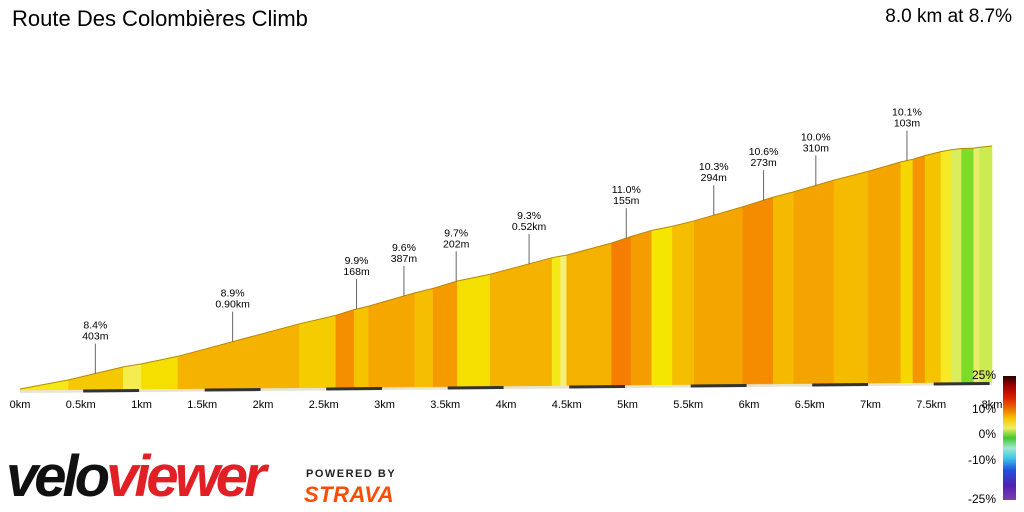  Describe the element at coordinates (445, 405) in the screenshot. I see `x-tick-label: 3.5km` at that location.